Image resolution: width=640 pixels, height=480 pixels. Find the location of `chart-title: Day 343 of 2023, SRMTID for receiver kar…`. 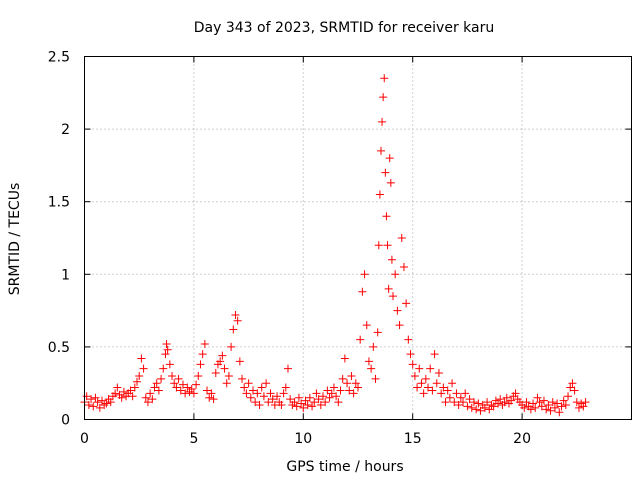

chart-title: Day 343 of 2023, SRMTID for receiver kar… is located at coordinates (344, 28).